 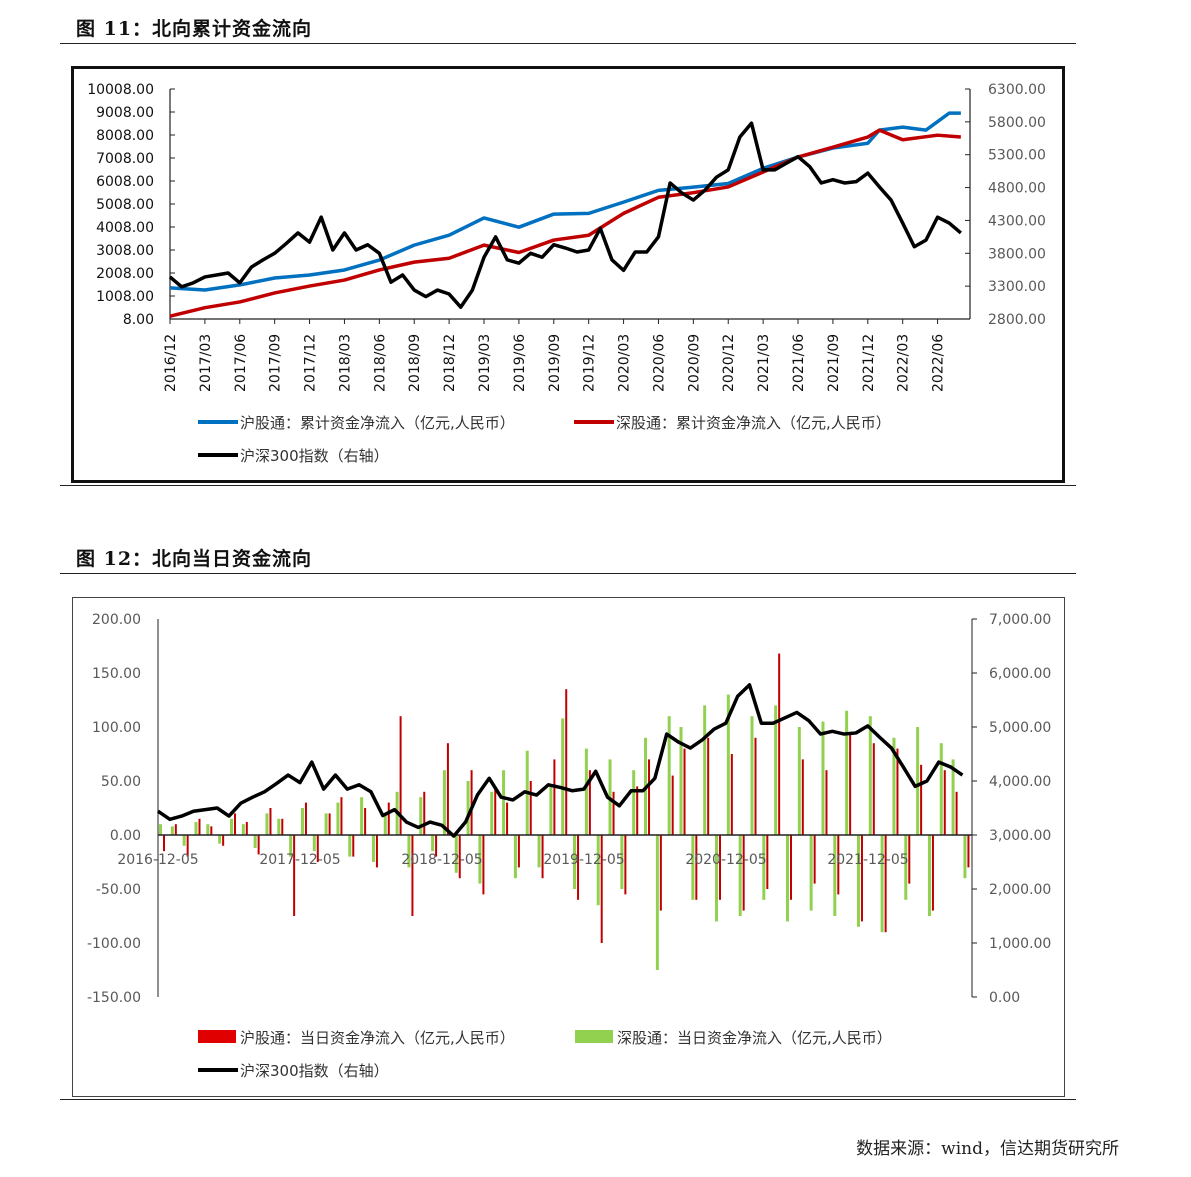 I want to click on x-tick-label: 2021-12-05, so click(x=867, y=860).